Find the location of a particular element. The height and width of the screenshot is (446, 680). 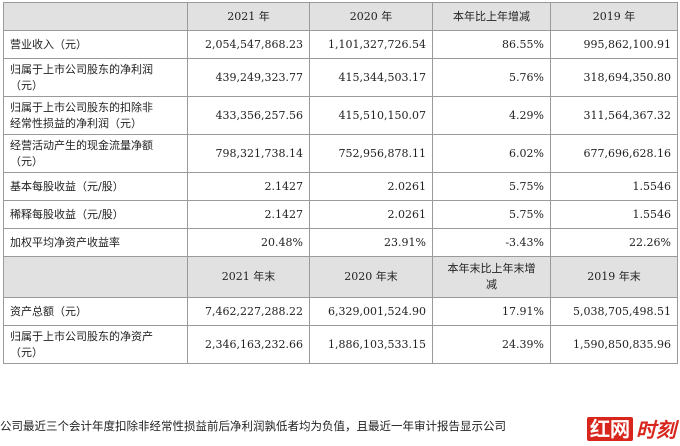

cell-v2019: 1,590,850,835.96 is located at coordinates (614, 344).